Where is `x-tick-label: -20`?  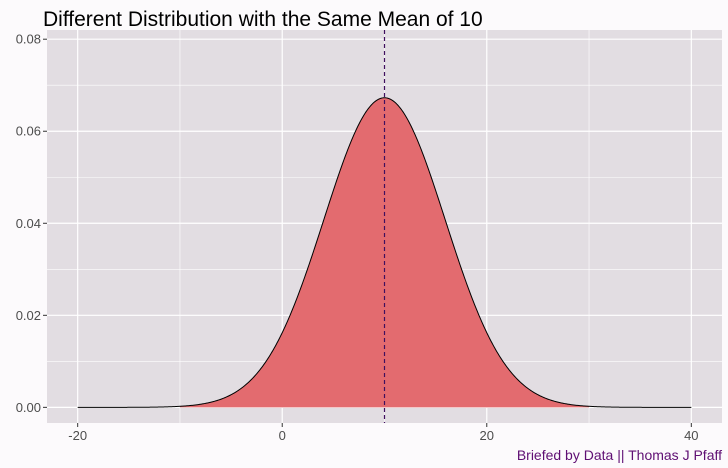
x-tick-label: -20 is located at coordinates (77, 435).